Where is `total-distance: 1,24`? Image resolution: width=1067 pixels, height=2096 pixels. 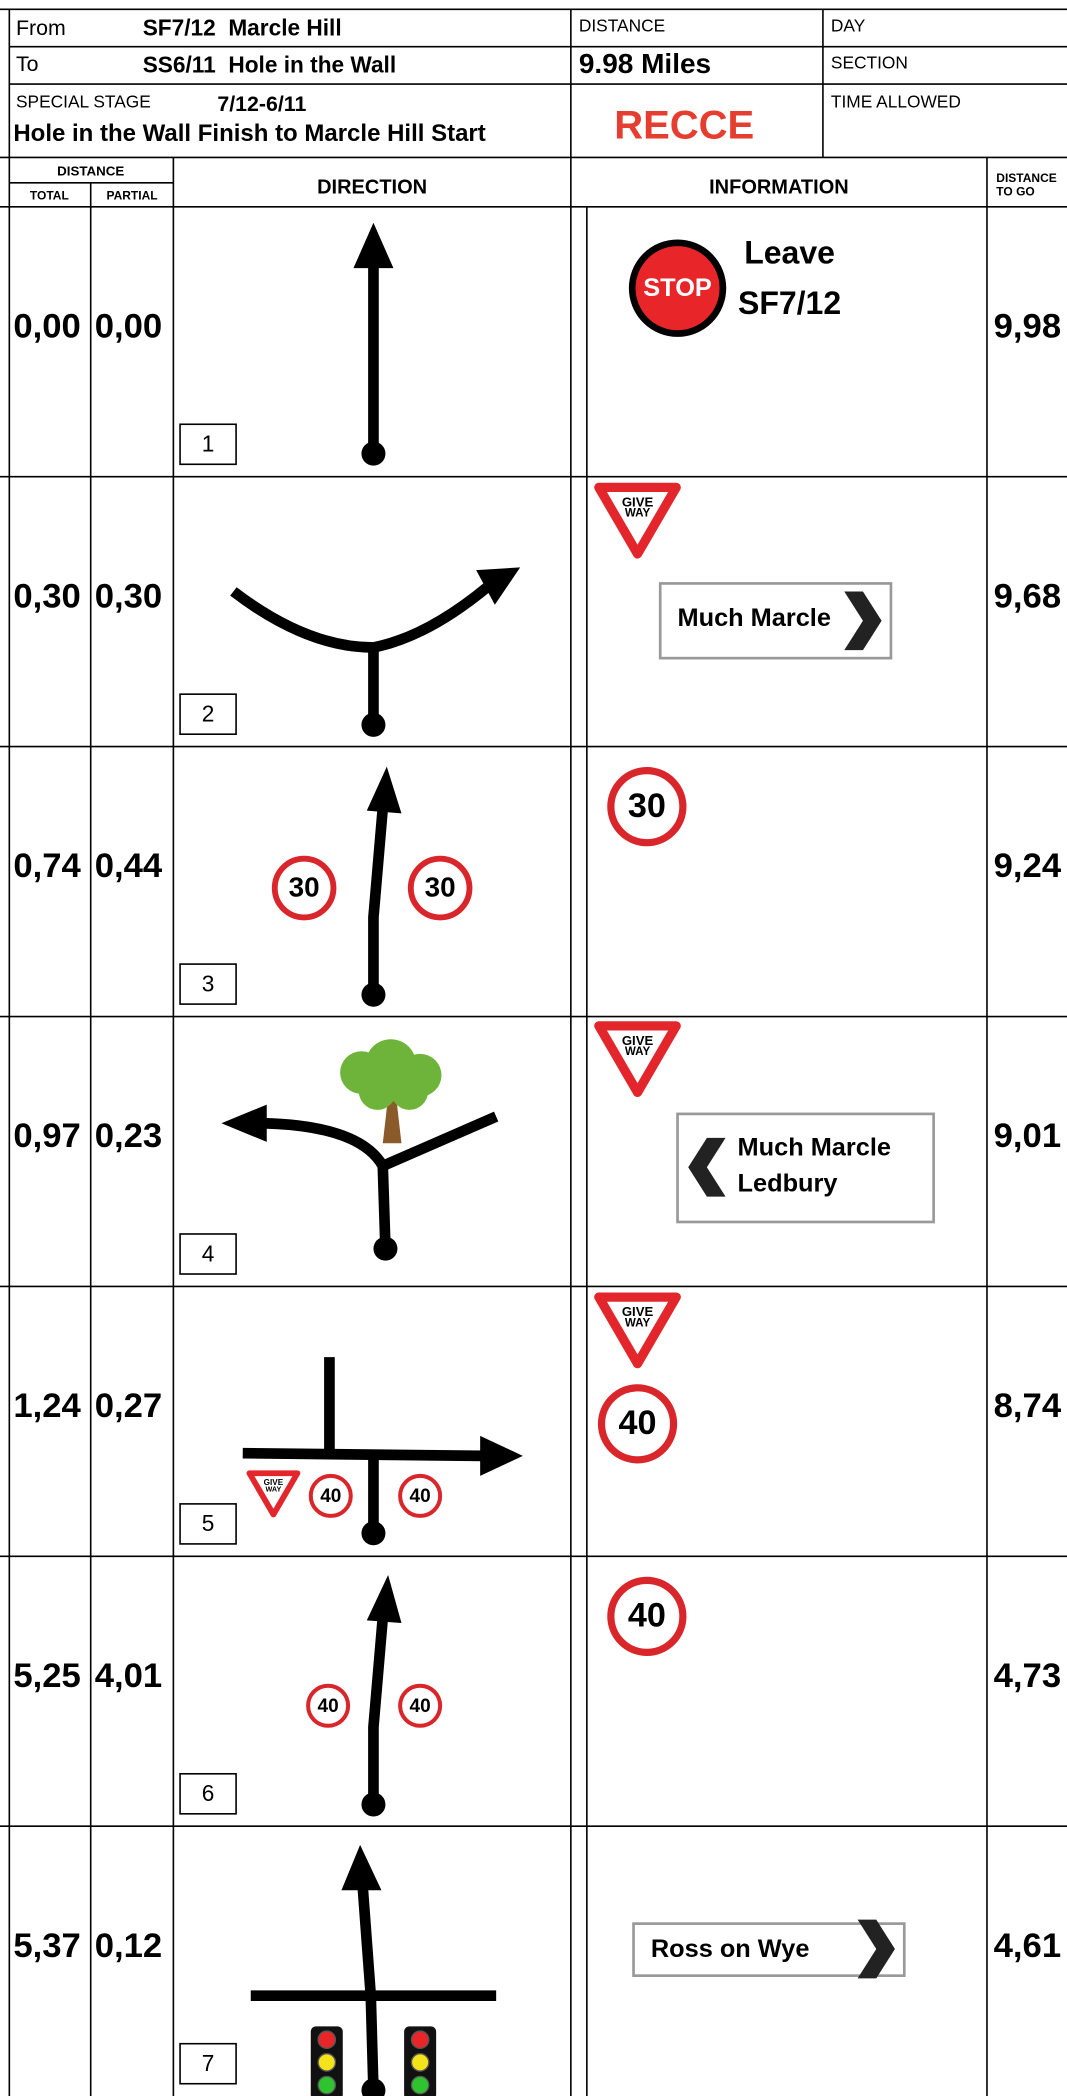
total-distance: 1,24 is located at coordinates (47, 1406).